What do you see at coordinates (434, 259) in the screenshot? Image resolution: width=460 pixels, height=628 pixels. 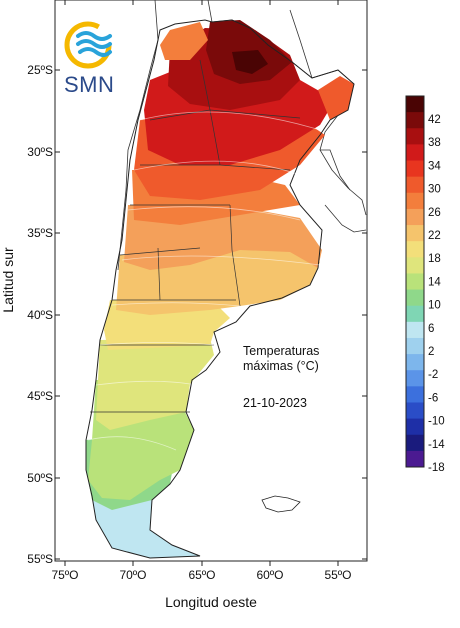 I see `legend-label: 18` at bounding box center [434, 259].